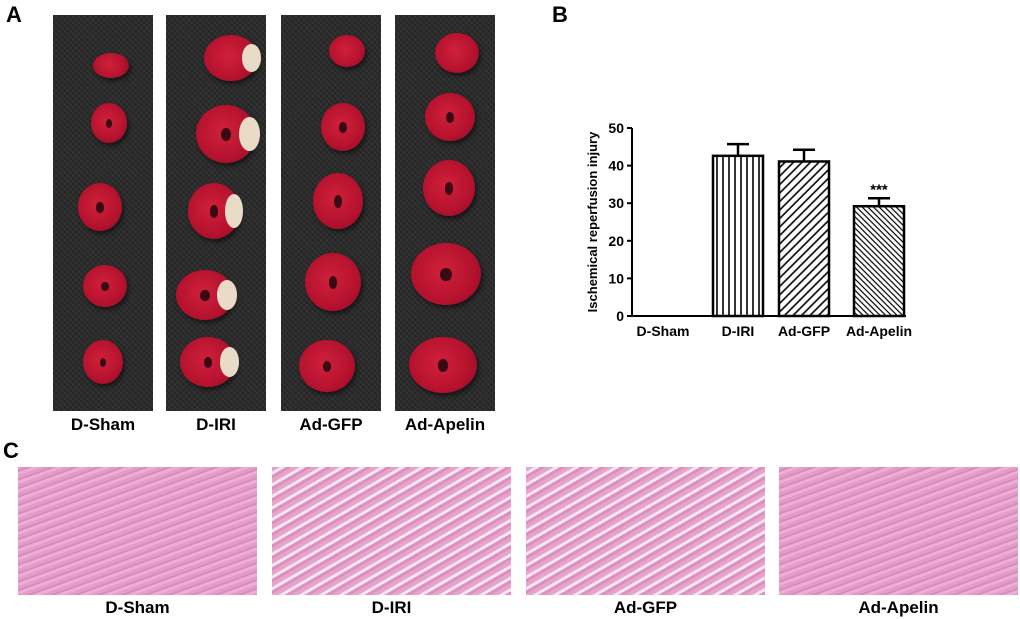 The image size is (1020, 619). I want to click on histology-ad-apelin, so click(898, 531).